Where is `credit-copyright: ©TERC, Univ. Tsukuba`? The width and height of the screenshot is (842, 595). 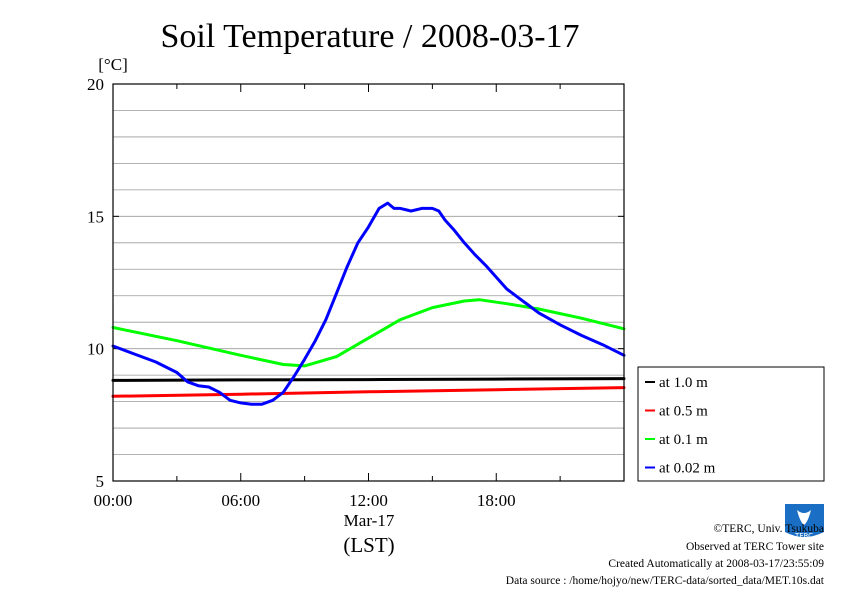 credit-copyright: ©TERC, Univ. Tsukuba is located at coordinates (769, 529).